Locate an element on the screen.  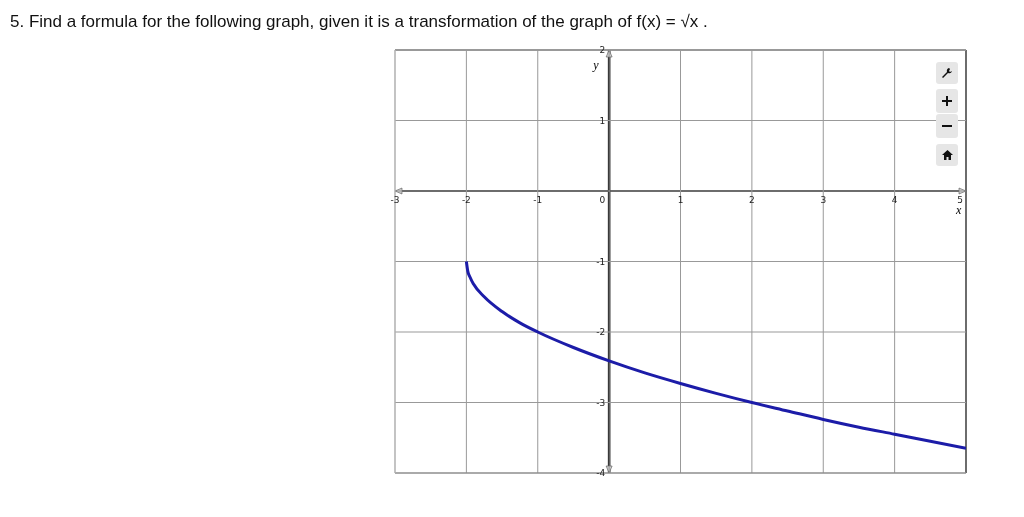
x-tick-label: -1 is located at coordinates (538, 200).